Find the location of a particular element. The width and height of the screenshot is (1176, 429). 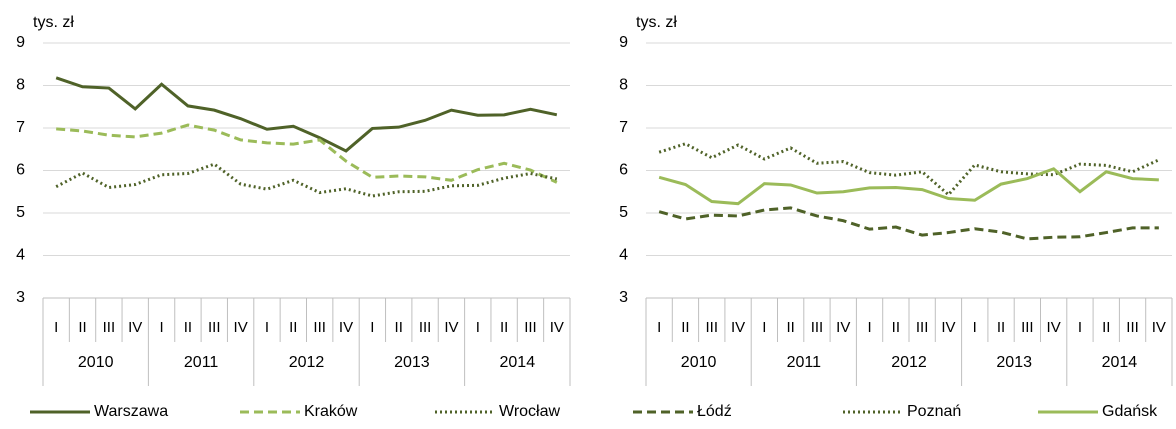

legend-label: Łódź is located at coordinates (714, 411).